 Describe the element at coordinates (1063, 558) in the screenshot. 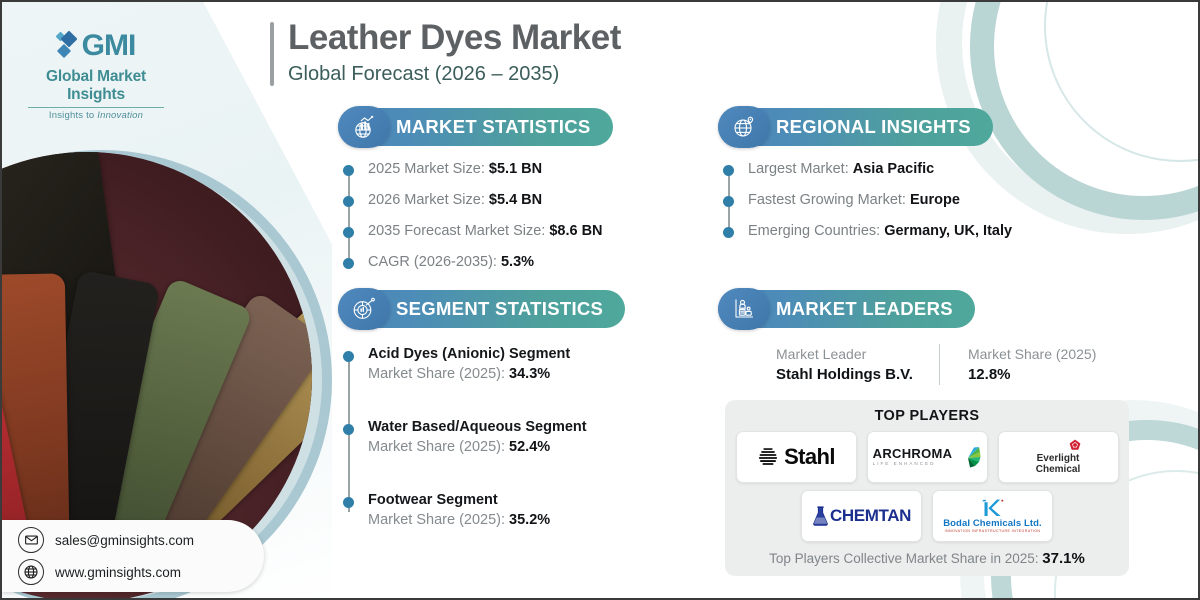

I see `collective-share-value: 37.1%` at that location.